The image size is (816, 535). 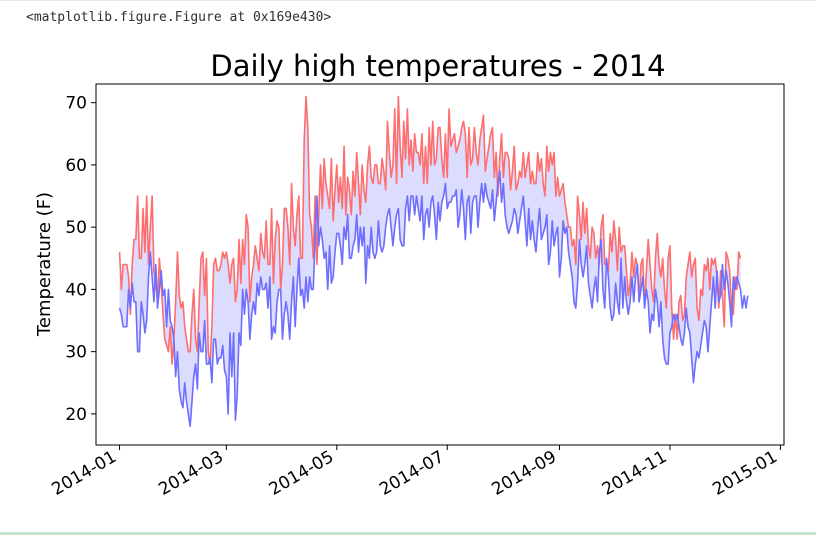 I want to click on x-tick-label: 2014-07, so click(x=412, y=473).